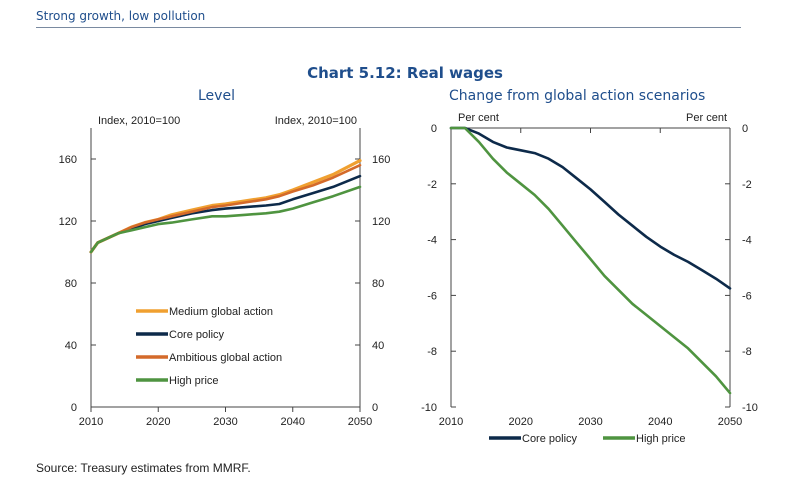 The image size is (810, 491). What do you see at coordinates (375, 408) in the screenshot?
I see `left-ytick-label-right: 0` at bounding box center [375, 408].